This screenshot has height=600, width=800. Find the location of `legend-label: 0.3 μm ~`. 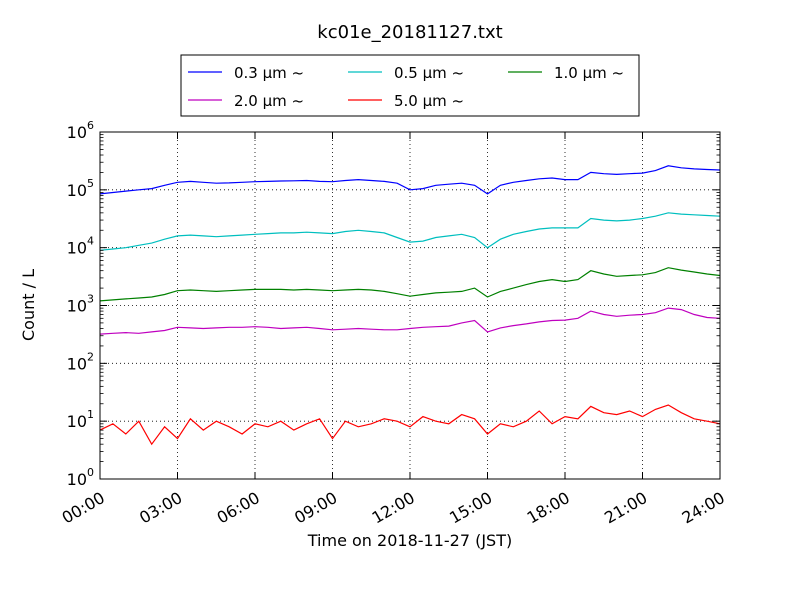

legend-label: 0.3 μm ~ is located at coordinates (269, 73).